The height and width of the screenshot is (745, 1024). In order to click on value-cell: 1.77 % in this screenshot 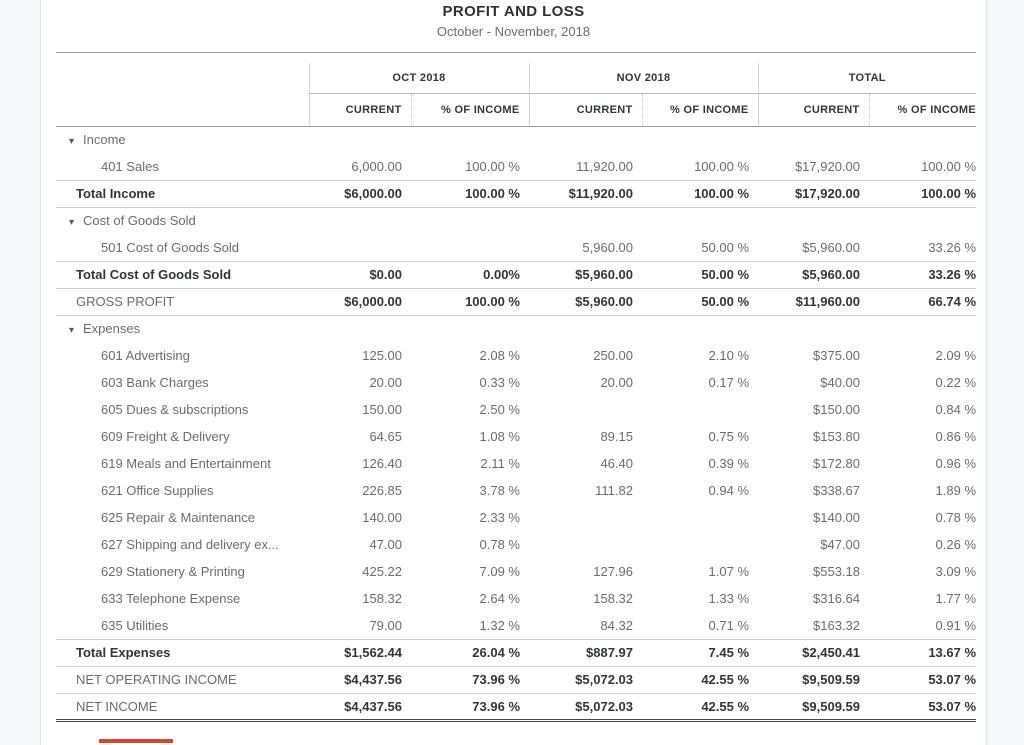, I will do `click(956, 598)`.